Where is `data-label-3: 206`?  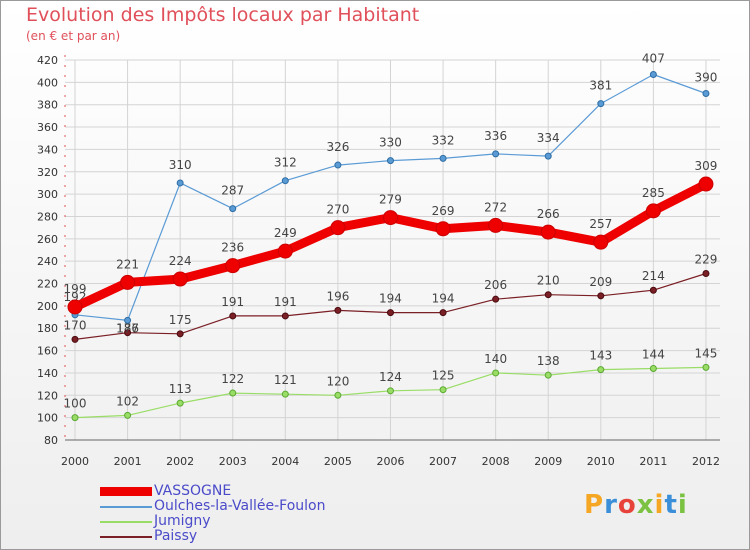
data-label-3: 206 is located at coordinates (495, 285).